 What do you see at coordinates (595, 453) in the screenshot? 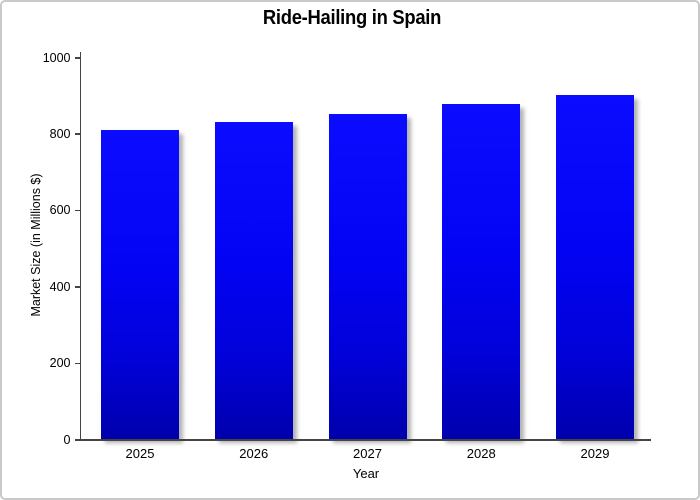
I see `x-tick-label: 2029` at bounding box center [595, 453].